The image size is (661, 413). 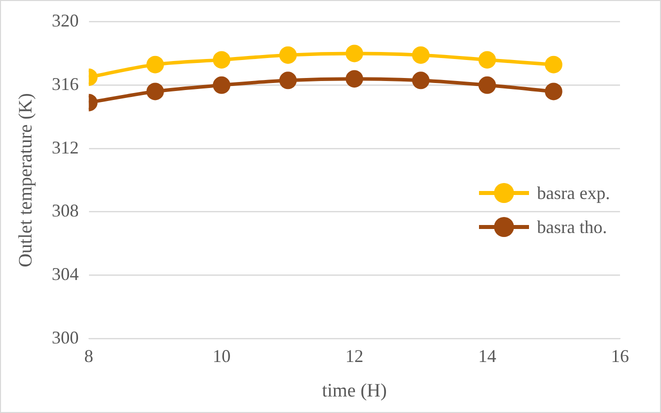 I want to click on y-tick-label: 312, so click(x=65, y=147).